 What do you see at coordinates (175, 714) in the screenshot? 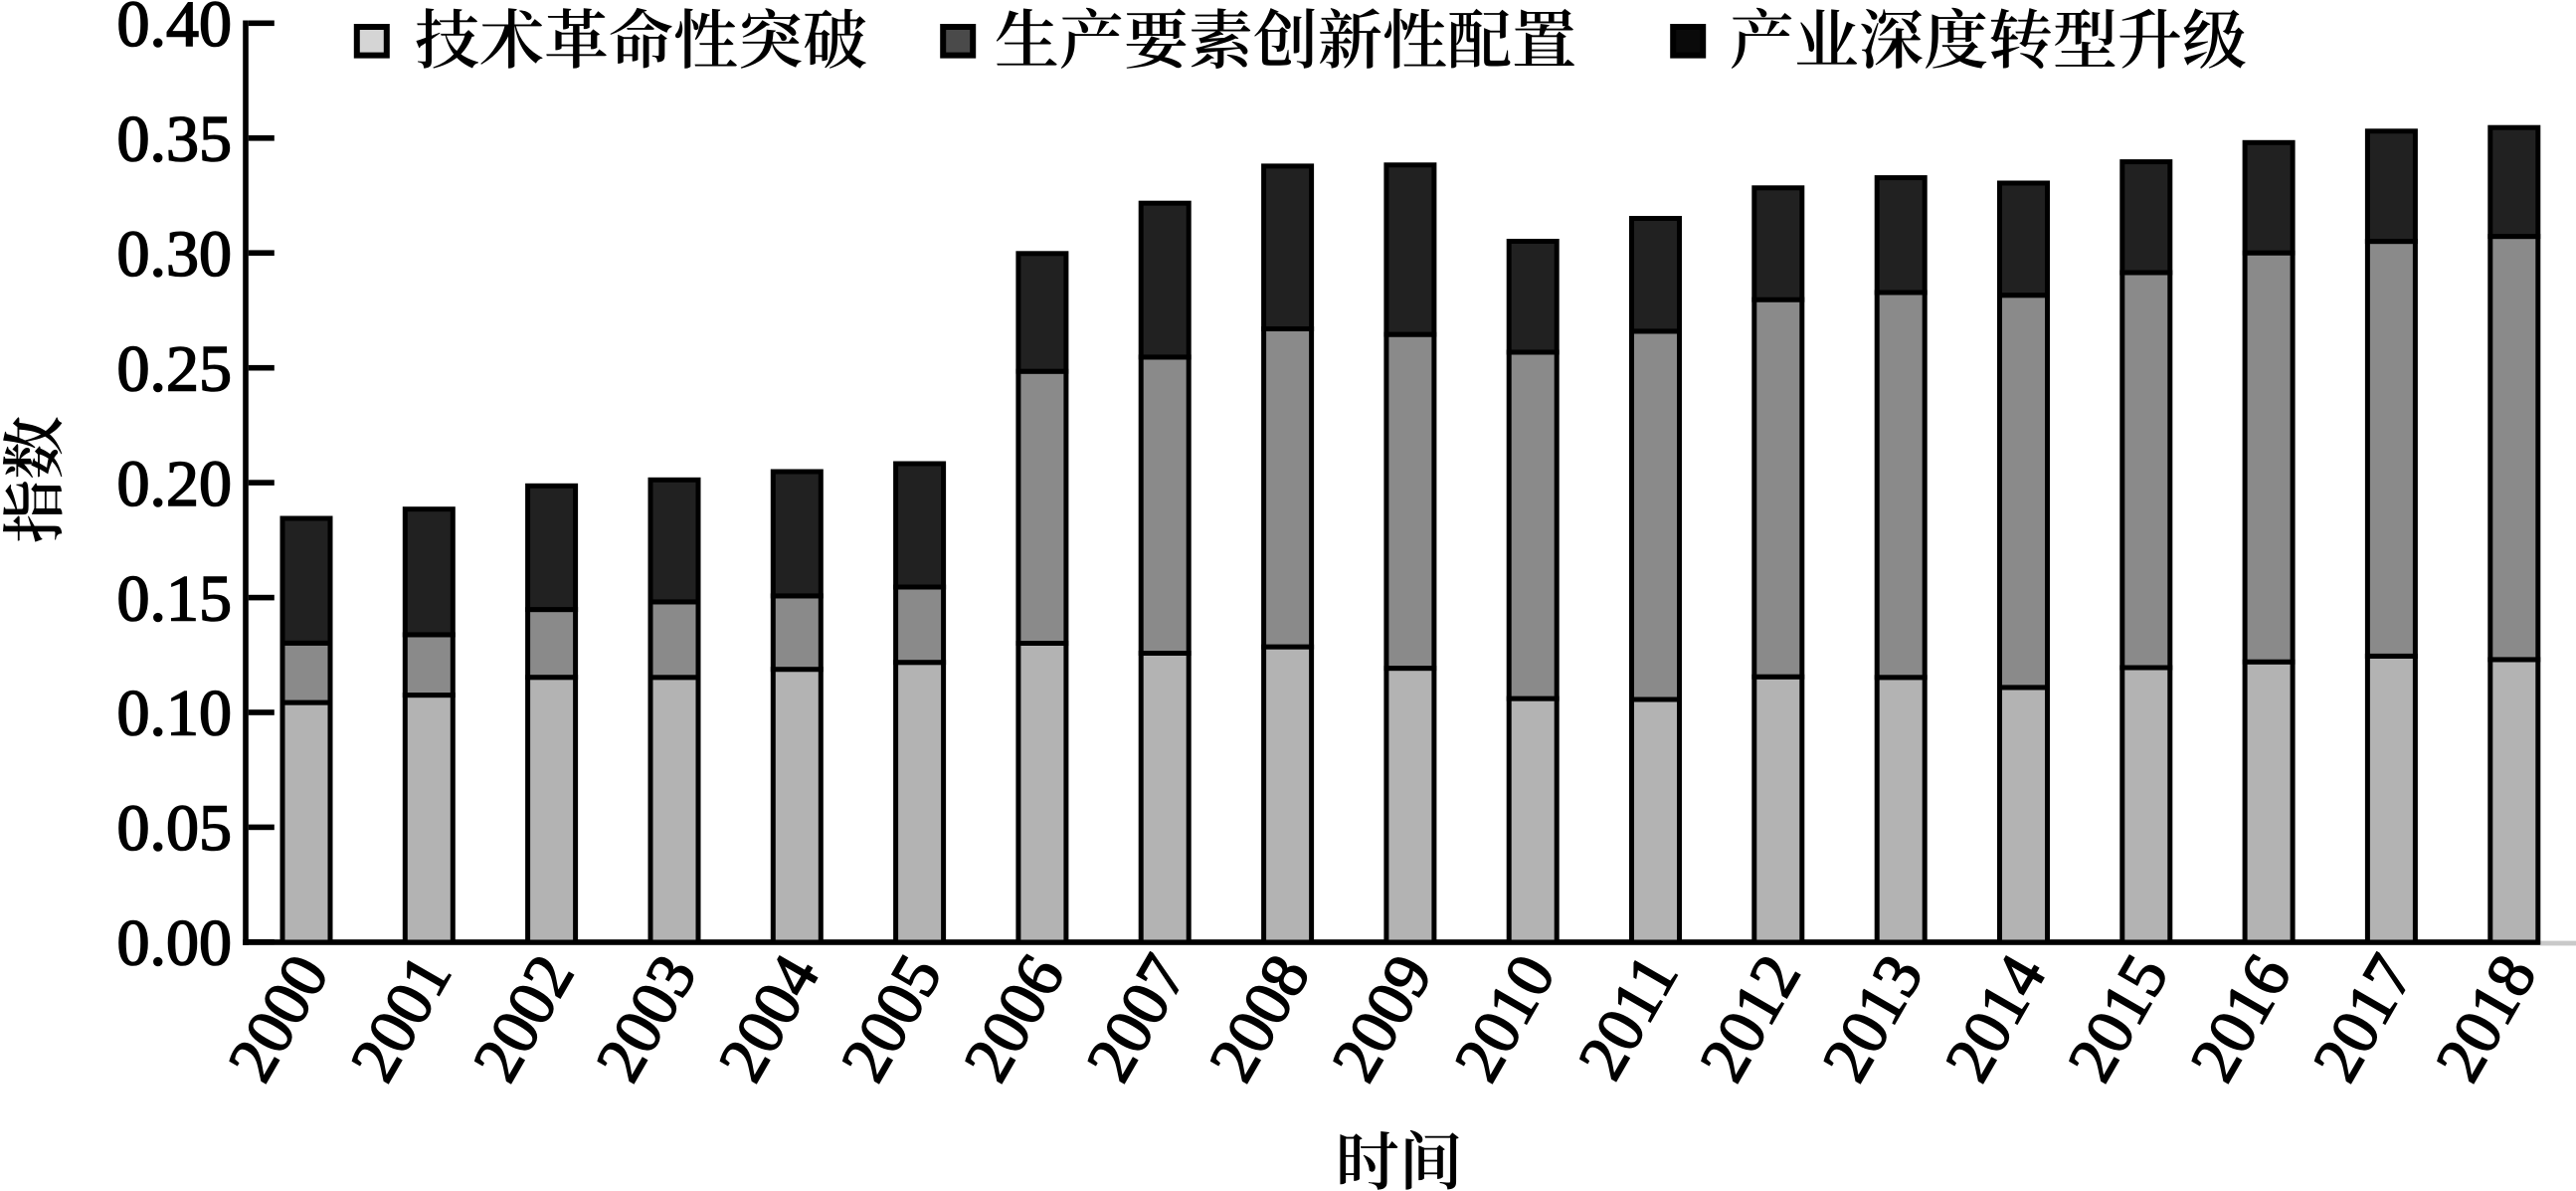
I see `svg-text: 0.10` at bounding box center [175, 714].